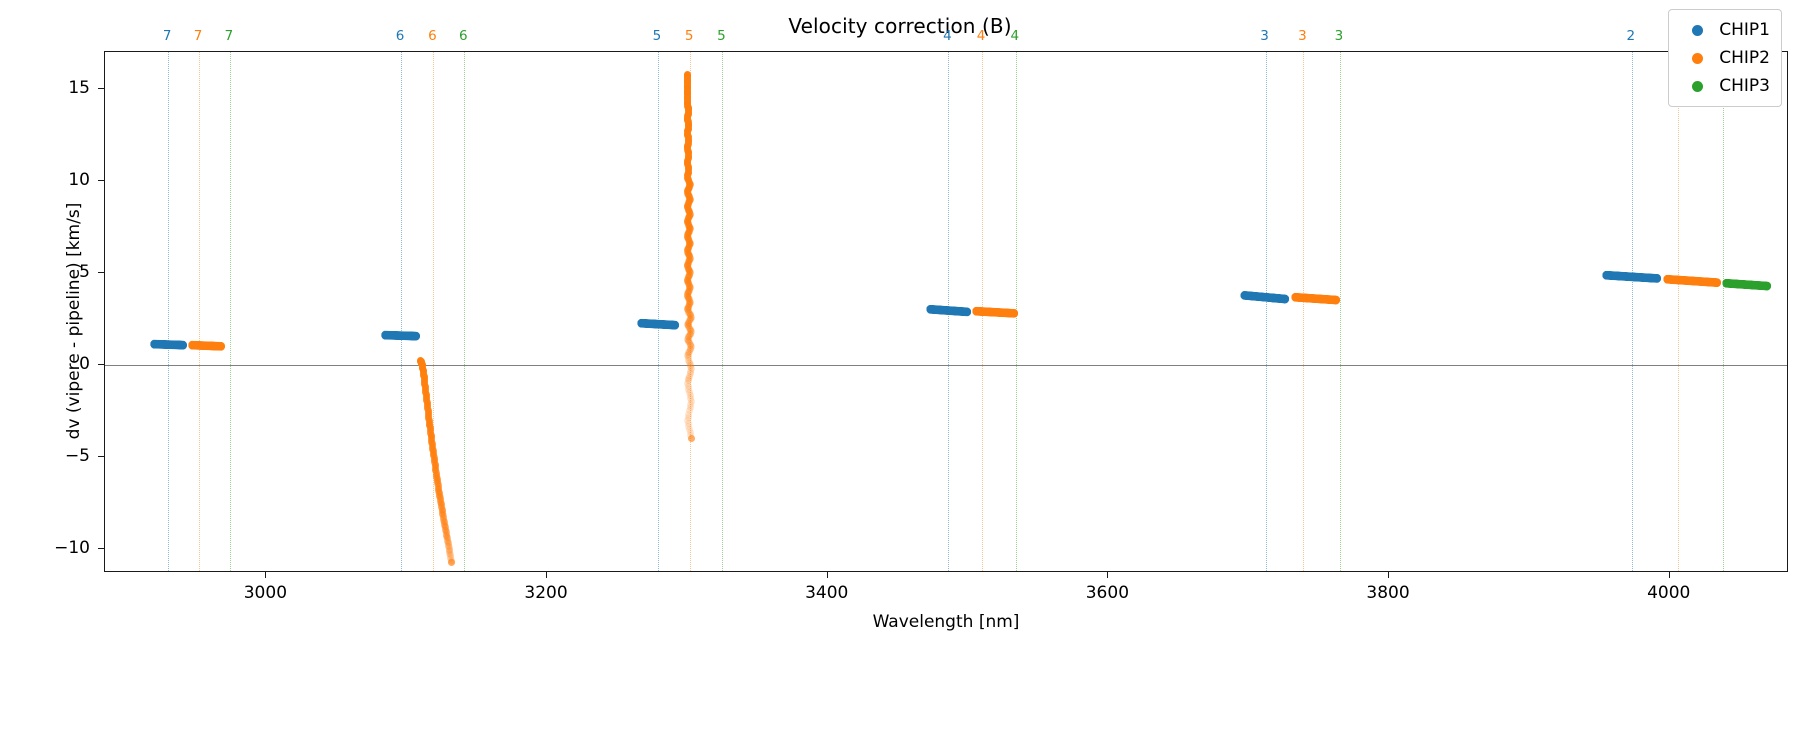  Describe the element at coordinates (546, 593) in the screenshot. I see `x-tick-label: 3200` at that location.